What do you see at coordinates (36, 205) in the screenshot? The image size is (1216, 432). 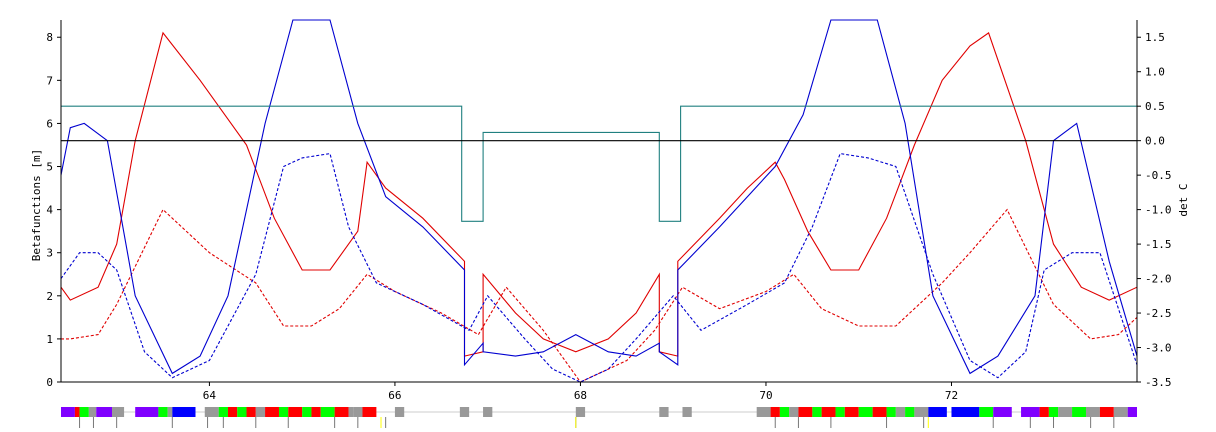 I see `y-axis-label-left: Betafunctions [m]` at bounding box center [36, 205].